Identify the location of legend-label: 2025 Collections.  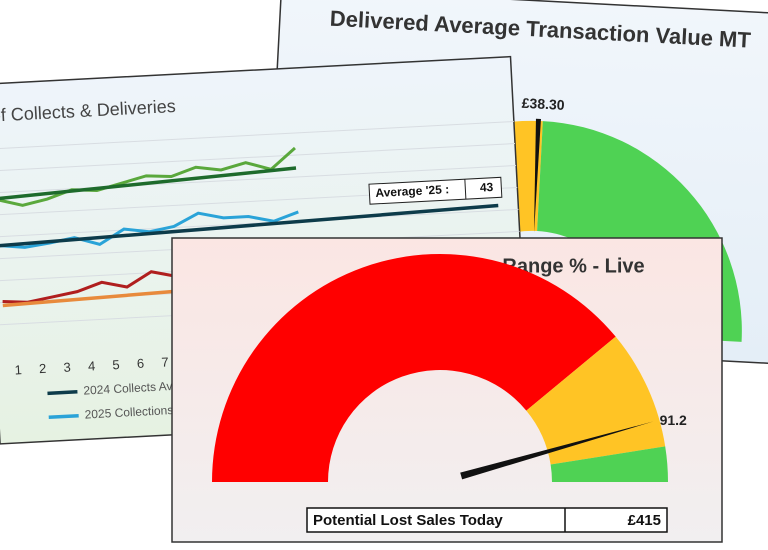
(128, 412).